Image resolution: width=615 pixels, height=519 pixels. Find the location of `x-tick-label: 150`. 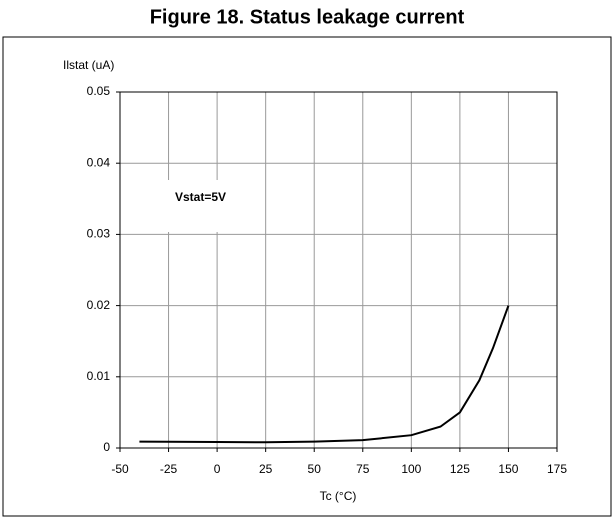

x-tick-label: 150 is located at coordinates (508, 469).